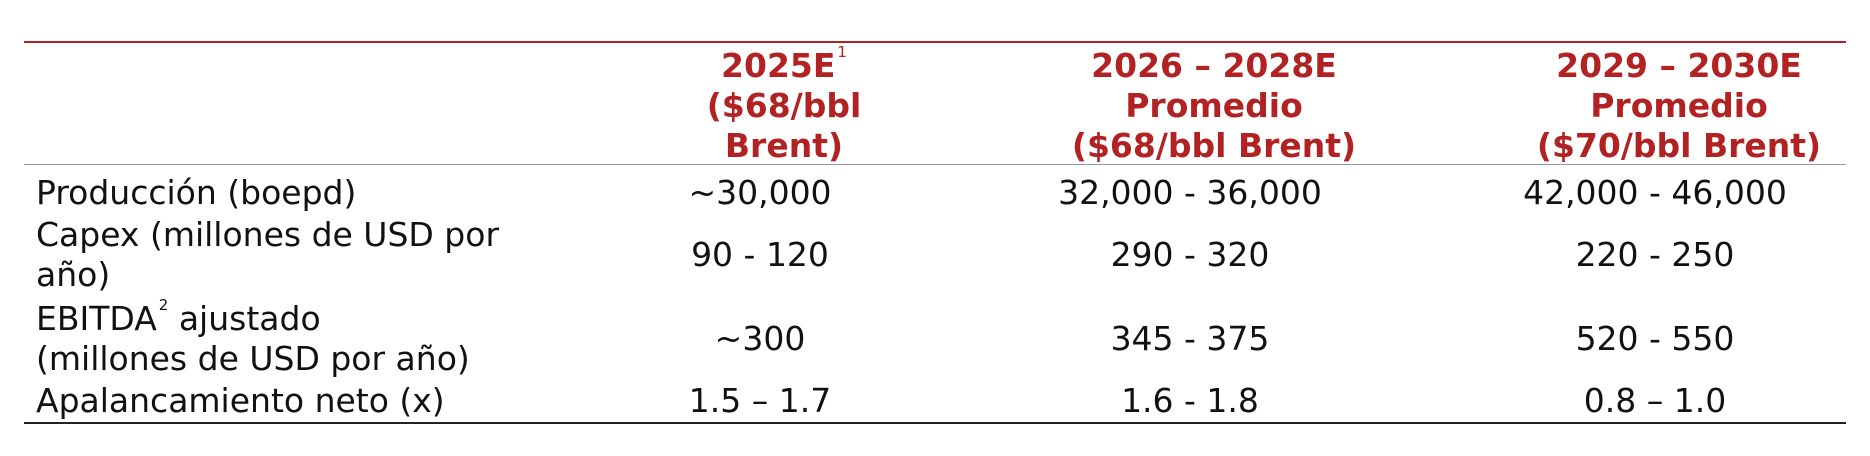 The image size is (1870, 456). What do you see at coordinates (935, 164) in the screenshot?
I see `header-divider` at bounding box center [935, 164].